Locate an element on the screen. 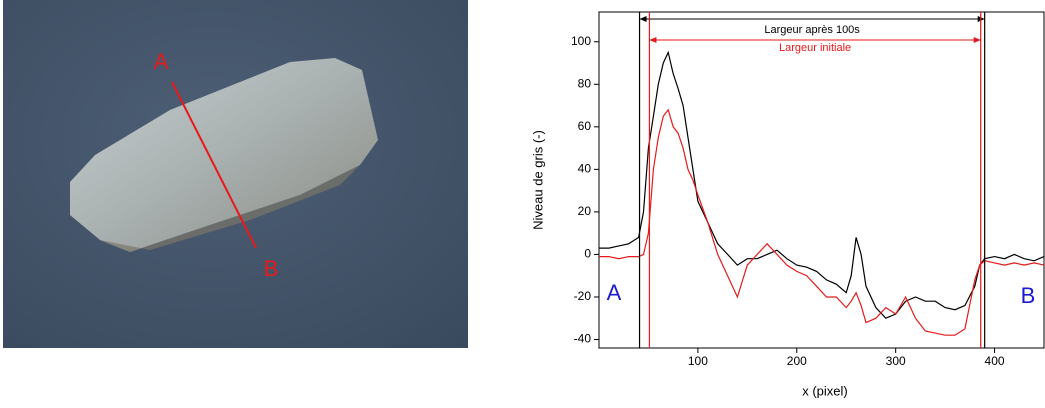 The height and width of the screenshot is (408, 1045). x-tick-label: 200 is located at coordinates (797, 361).